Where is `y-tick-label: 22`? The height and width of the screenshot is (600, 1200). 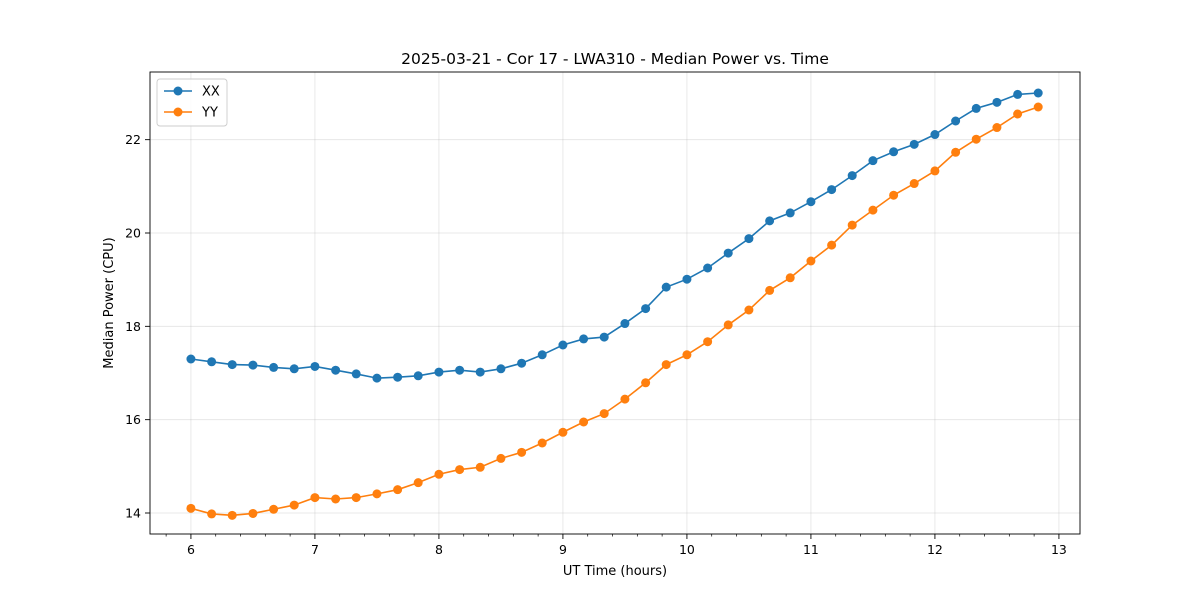
y-tick-label: 22 is located at coordinates (133, 139).